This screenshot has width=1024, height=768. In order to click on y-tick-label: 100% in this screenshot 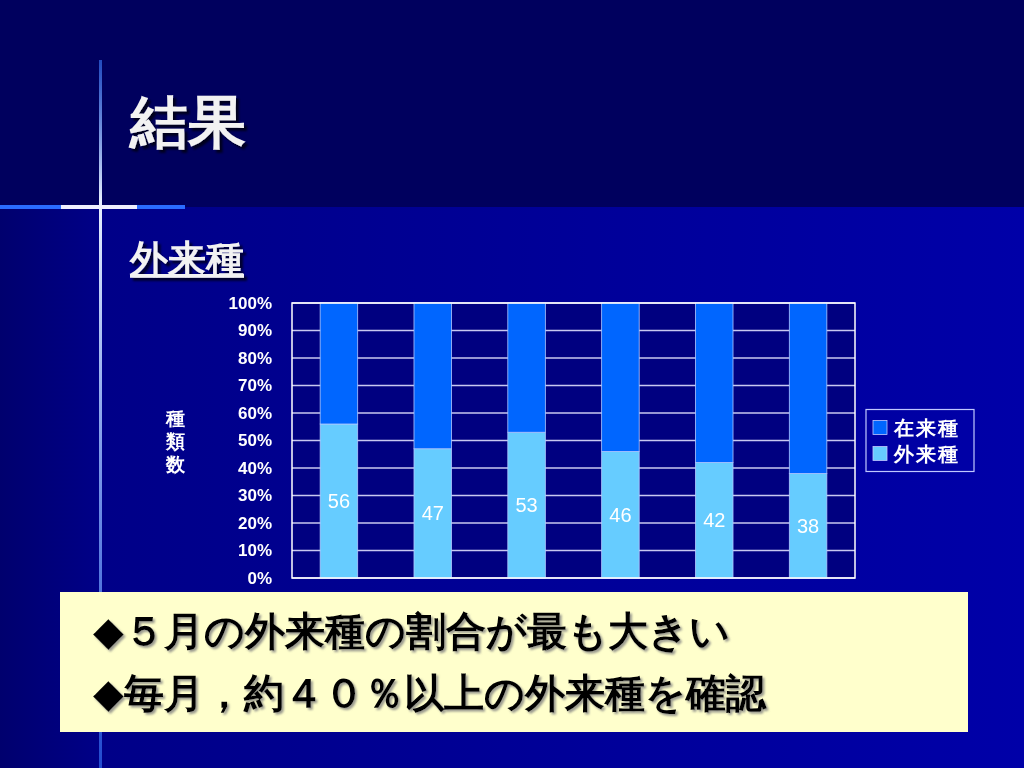, I will do `click(250, 303)`.